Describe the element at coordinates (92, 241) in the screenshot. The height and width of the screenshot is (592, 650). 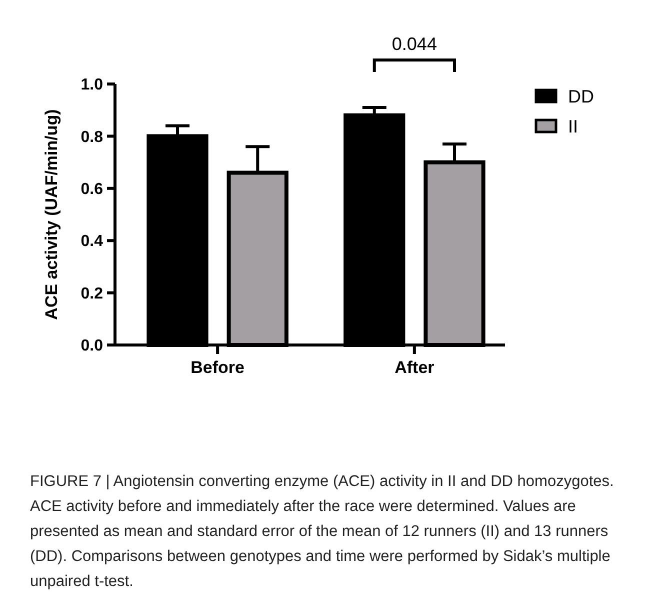
I see `y-tick-label: 0.4` at that location.